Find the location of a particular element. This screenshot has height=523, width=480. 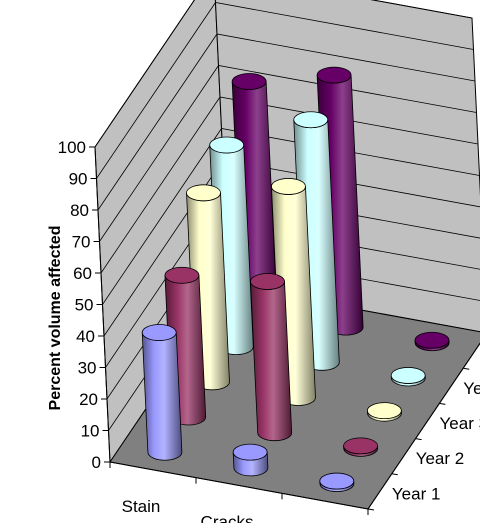

y-tick-label: 100 is located at coordinates (72, 147).